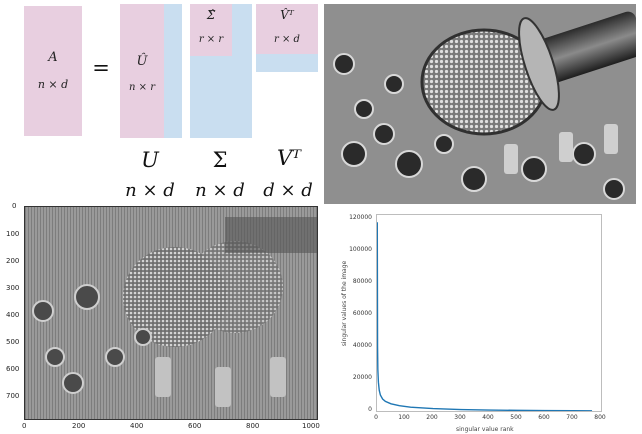 This screenshot has width=642, height=434. What do you see at coordinates (53, 71) in the screenshot?
I see `matrix-a: A n × d` at bounding box center [53, 71].